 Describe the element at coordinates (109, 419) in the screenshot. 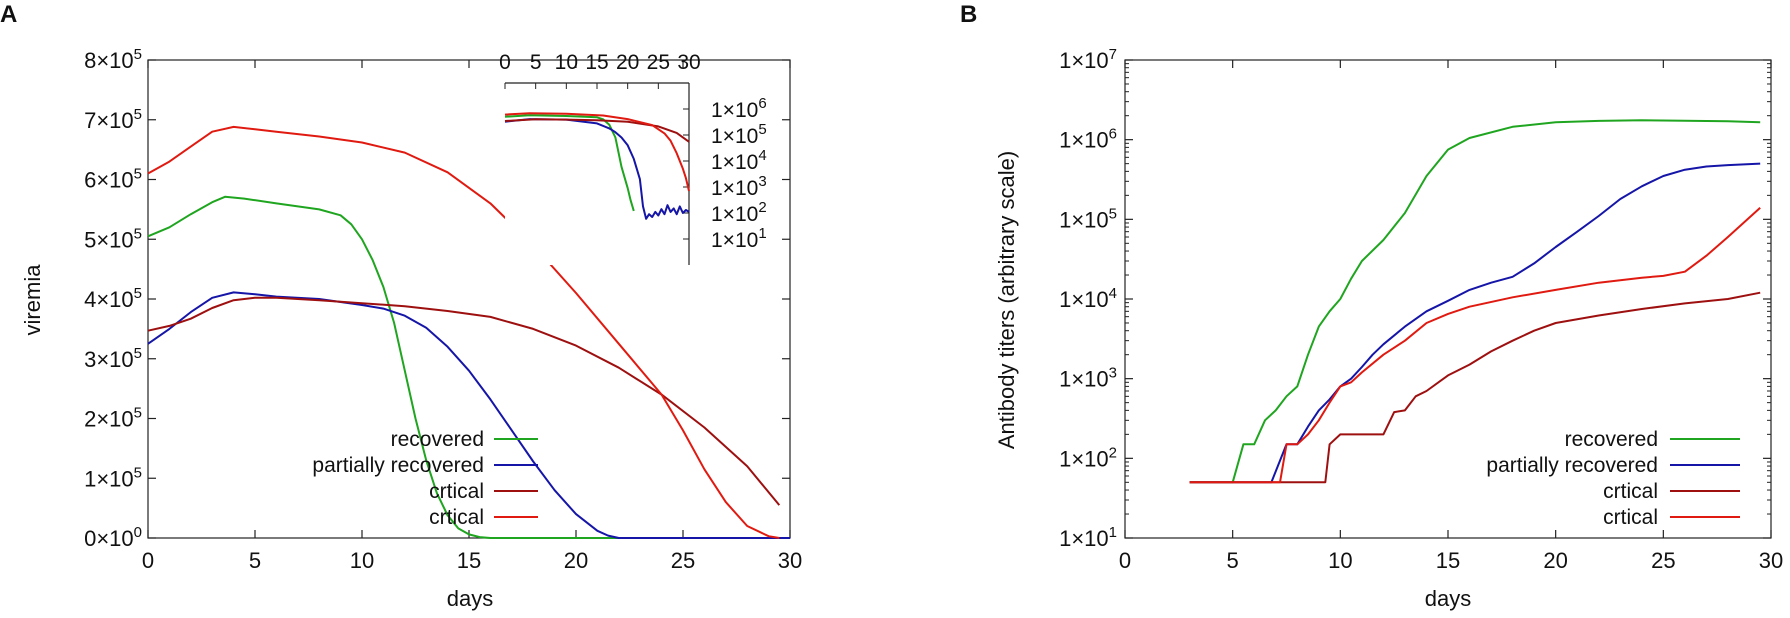

I see `panel-a-ytick-label-mantissa: 2×10` at that location.